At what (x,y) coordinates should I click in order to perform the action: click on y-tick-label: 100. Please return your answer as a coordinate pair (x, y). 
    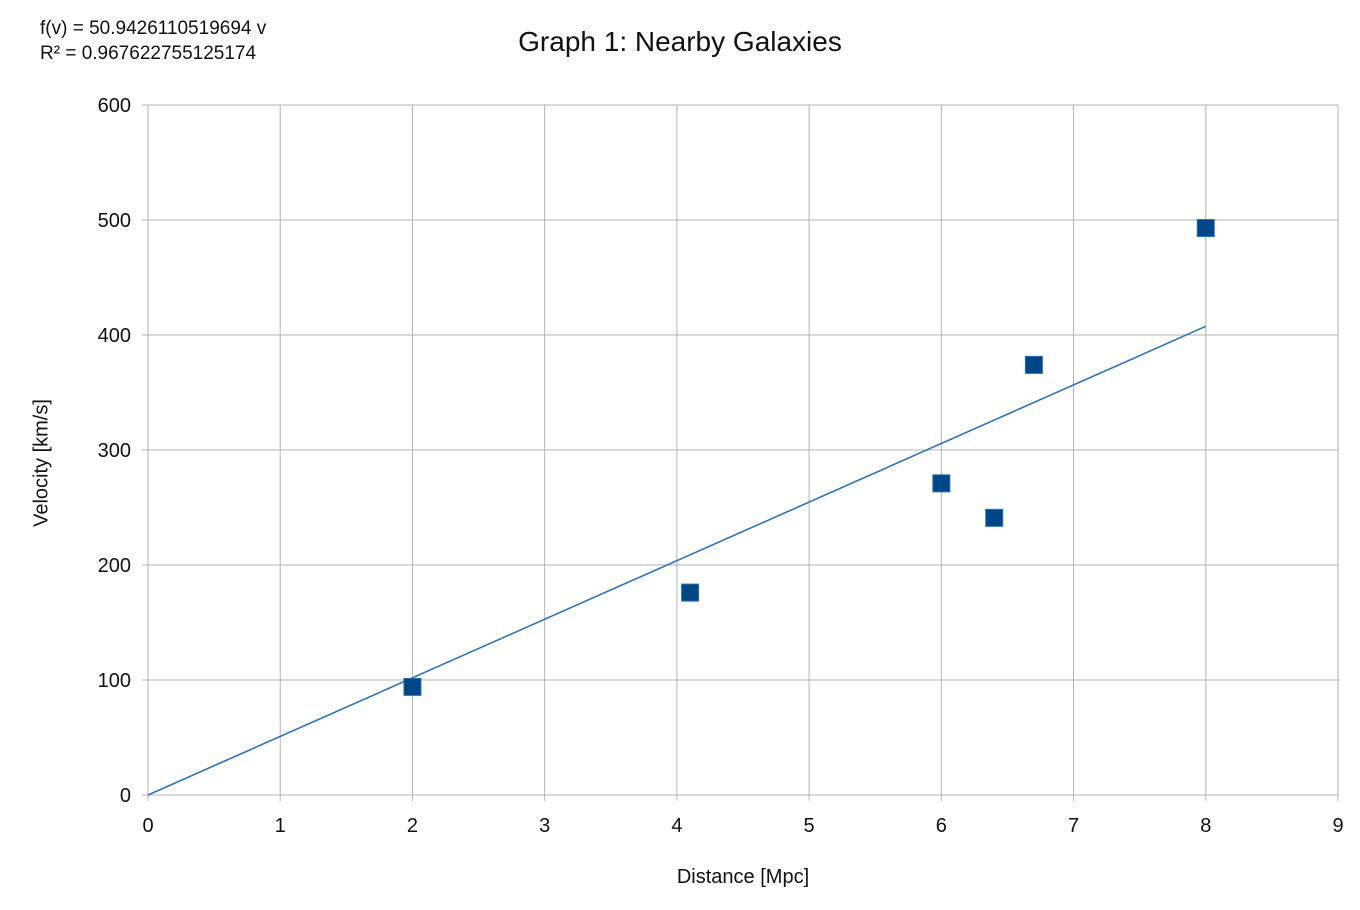
    Looking at the image, I should click on (114, 681).